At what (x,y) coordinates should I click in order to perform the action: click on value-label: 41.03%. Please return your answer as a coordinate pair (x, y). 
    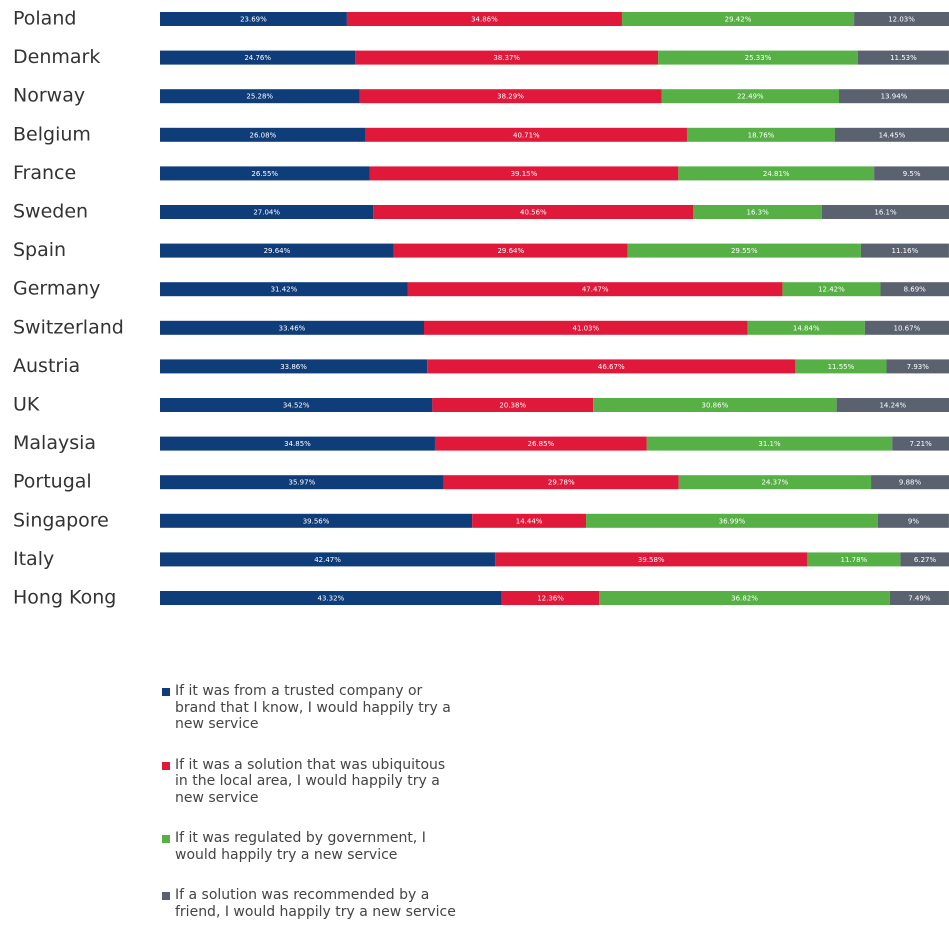
    Looking at the image, I should click on (586, 328).